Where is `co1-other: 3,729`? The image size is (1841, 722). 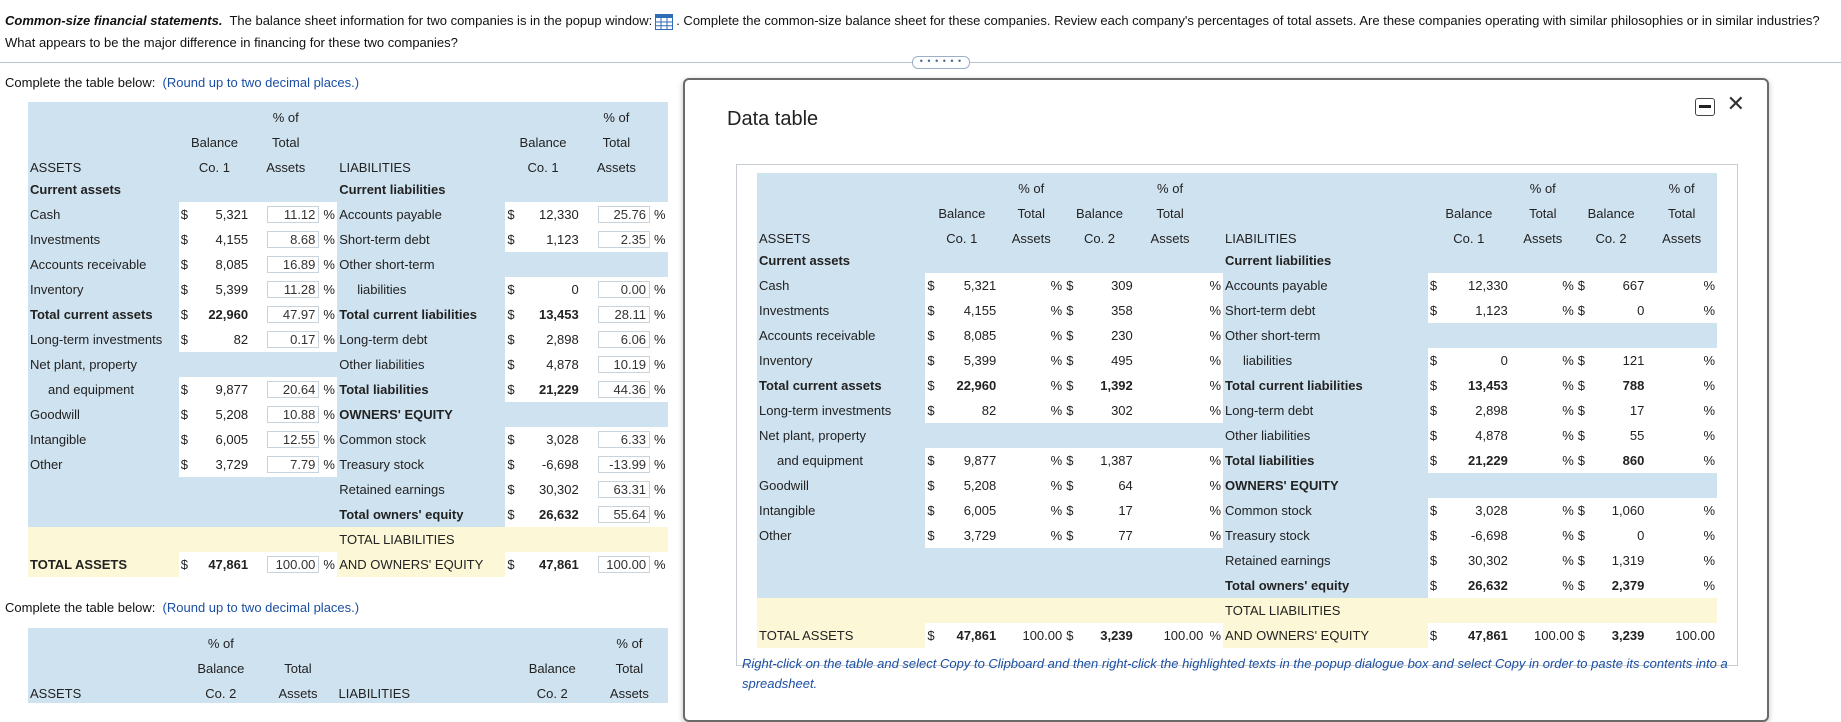
co1-other: 3,729 is located at coordinates (232, 464).